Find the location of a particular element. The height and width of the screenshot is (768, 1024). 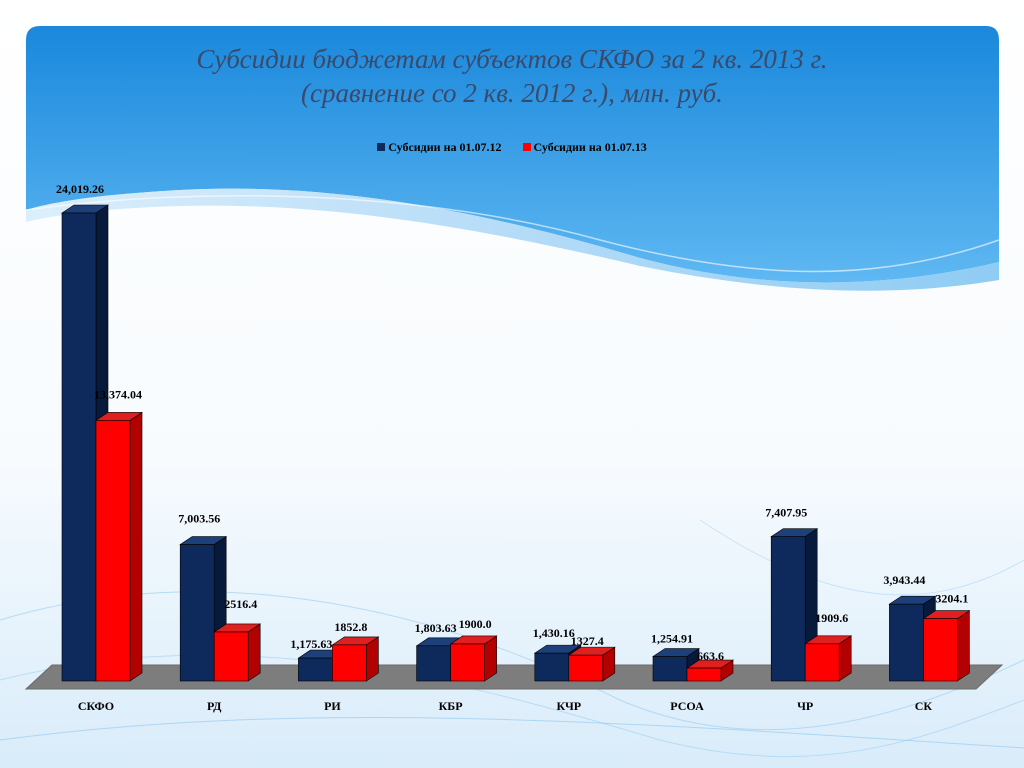

value-label-2012-1: 7,003.56 is located at coordinates (199, 519).